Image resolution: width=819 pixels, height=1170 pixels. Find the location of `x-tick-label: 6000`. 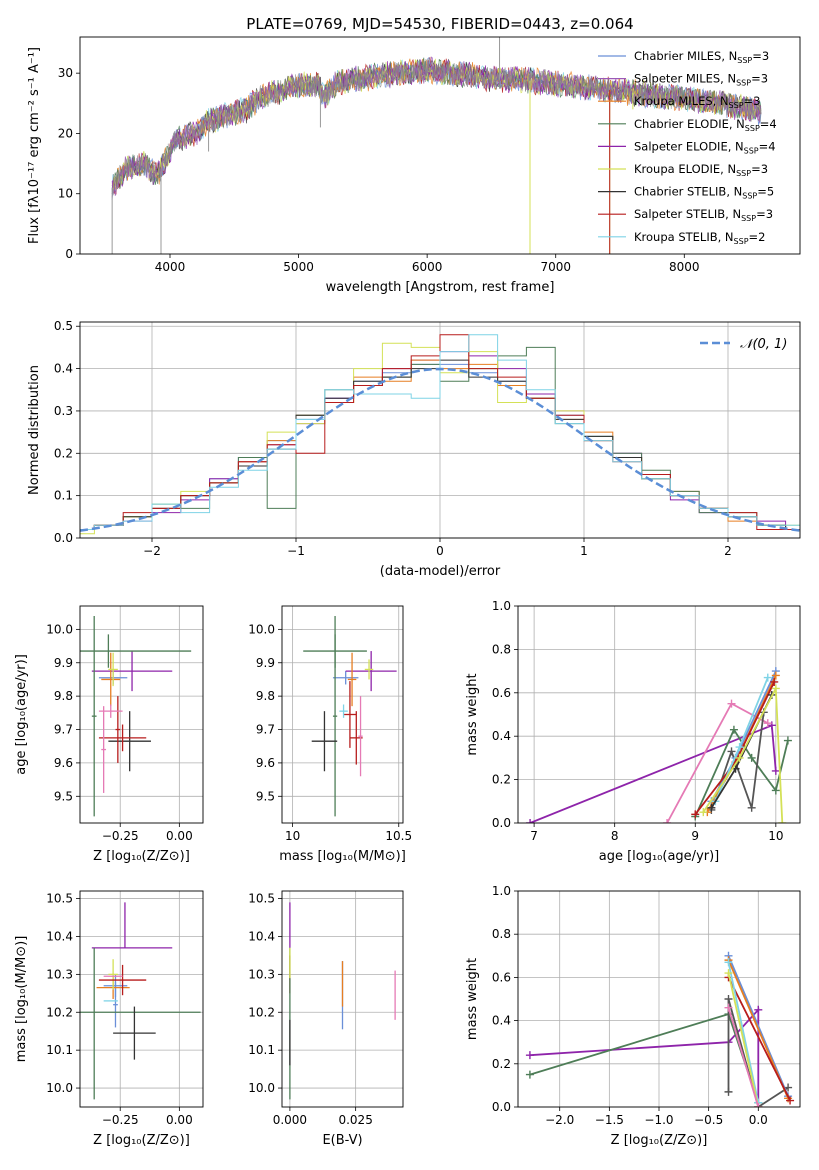

x-tick-label: 6000 is located at coordinates (427, 267).